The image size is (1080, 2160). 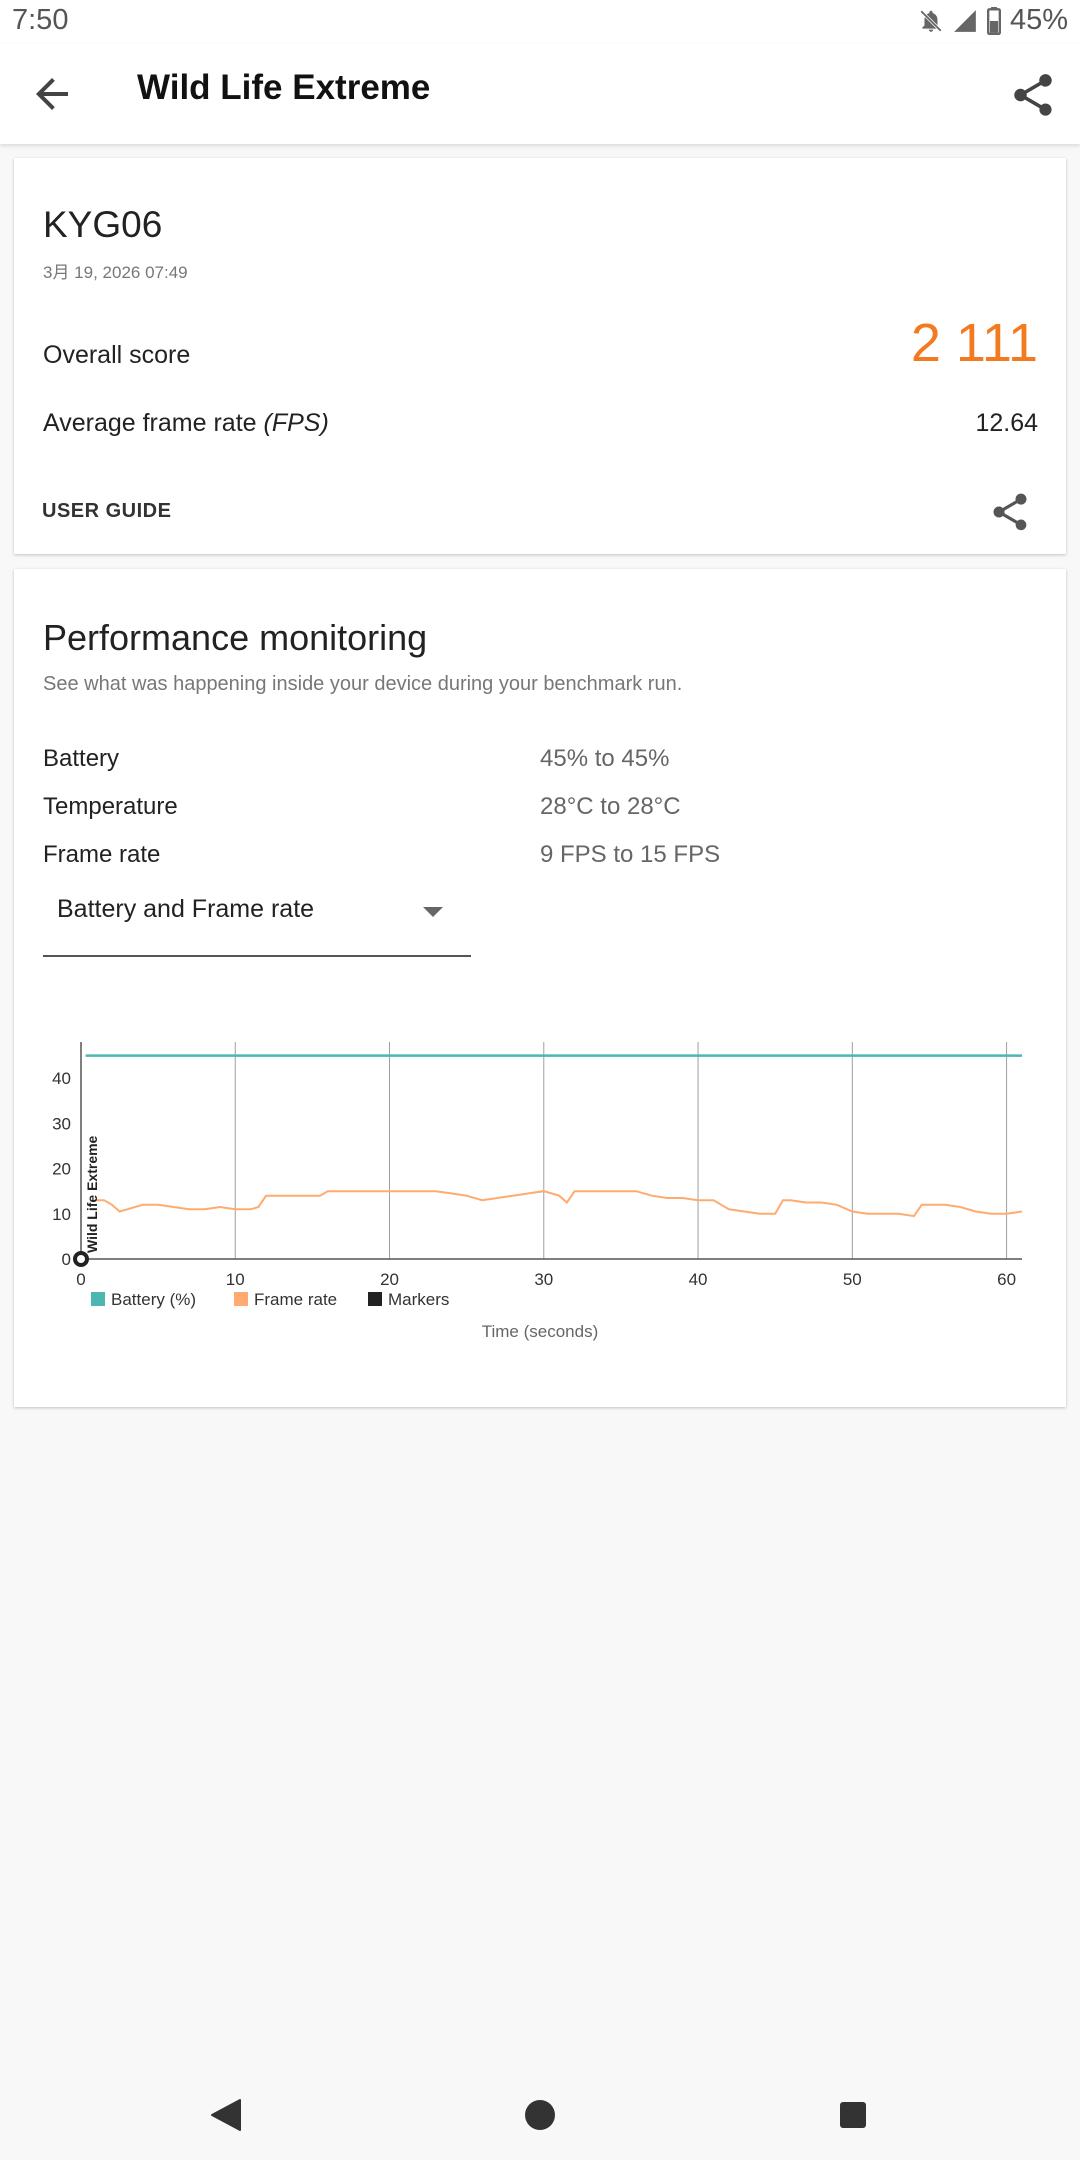 I want to click on user-guide-button: USER GUIDE, so click(x=107, y=511).